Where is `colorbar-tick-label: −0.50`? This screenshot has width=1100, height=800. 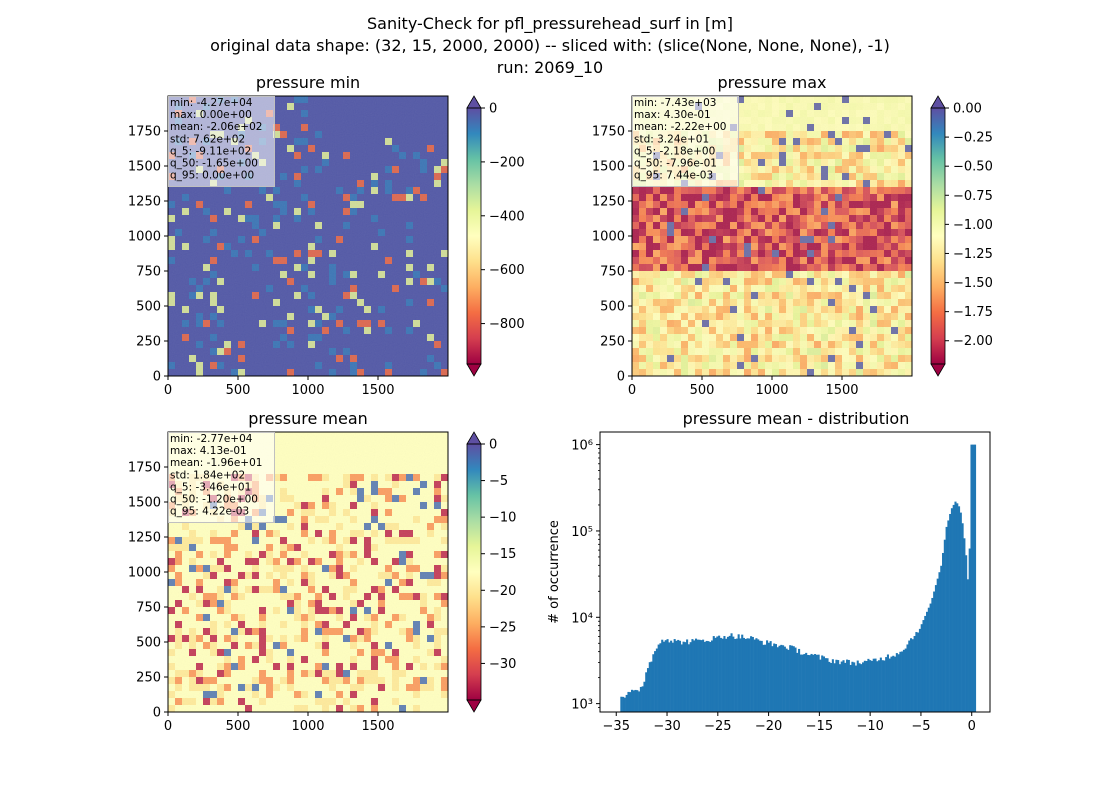 colorbar-tick-label: −0.50 is located at coordinates (973, 167).